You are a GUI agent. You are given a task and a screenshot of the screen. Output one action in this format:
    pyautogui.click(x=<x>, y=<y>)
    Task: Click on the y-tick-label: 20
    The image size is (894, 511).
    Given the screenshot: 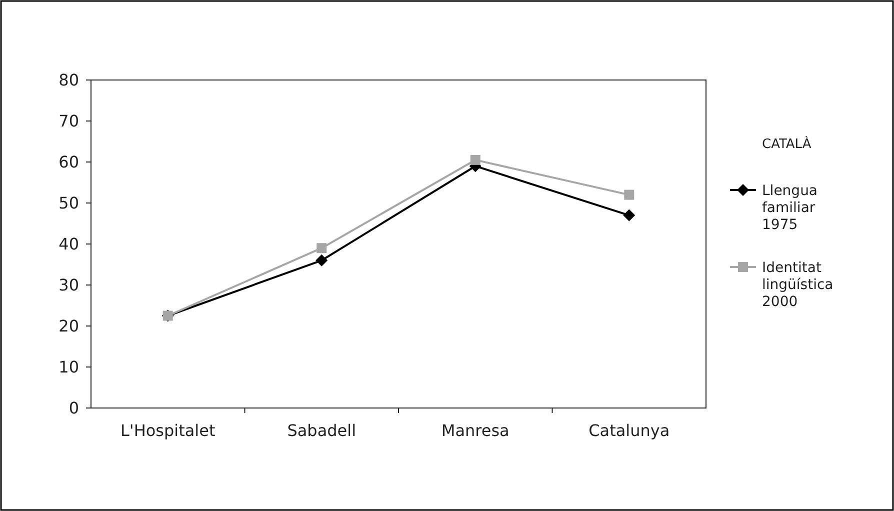 What is the action you would take?
    pyautogui.click(x=68, y=326)
    